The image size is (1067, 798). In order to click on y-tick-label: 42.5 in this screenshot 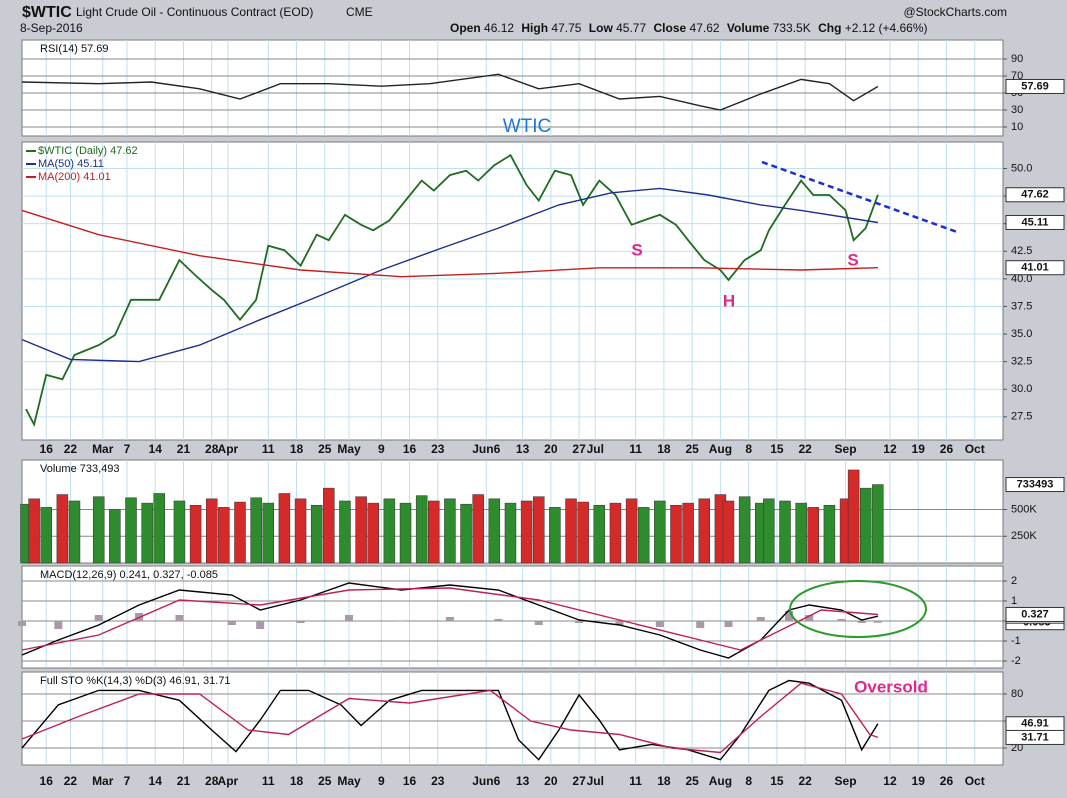, I will do `click(1021, 251)`.